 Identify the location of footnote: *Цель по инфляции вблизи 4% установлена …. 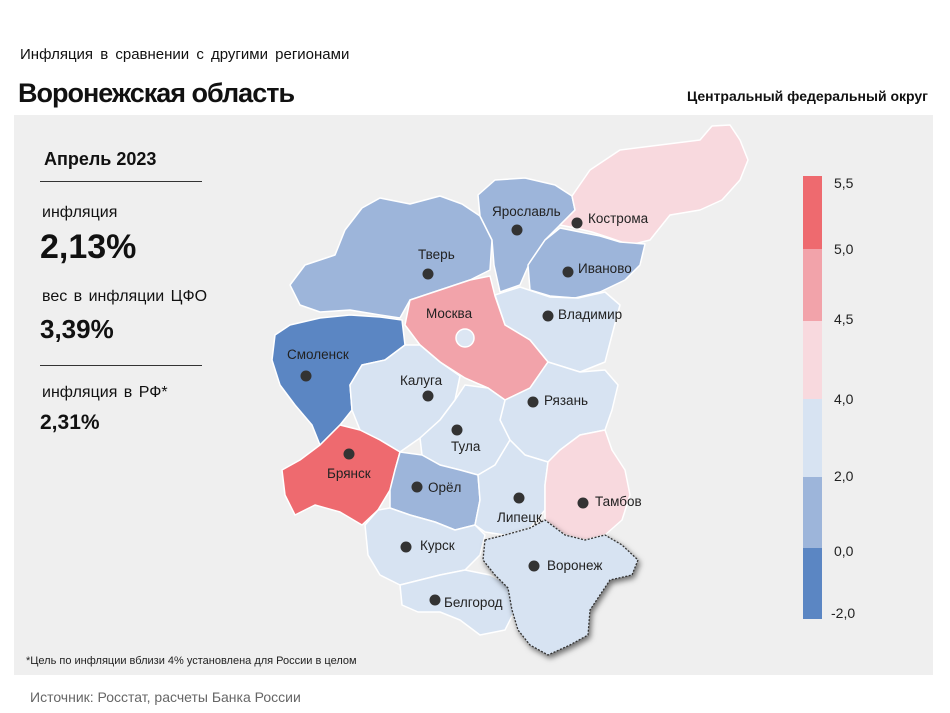
(191, 661).